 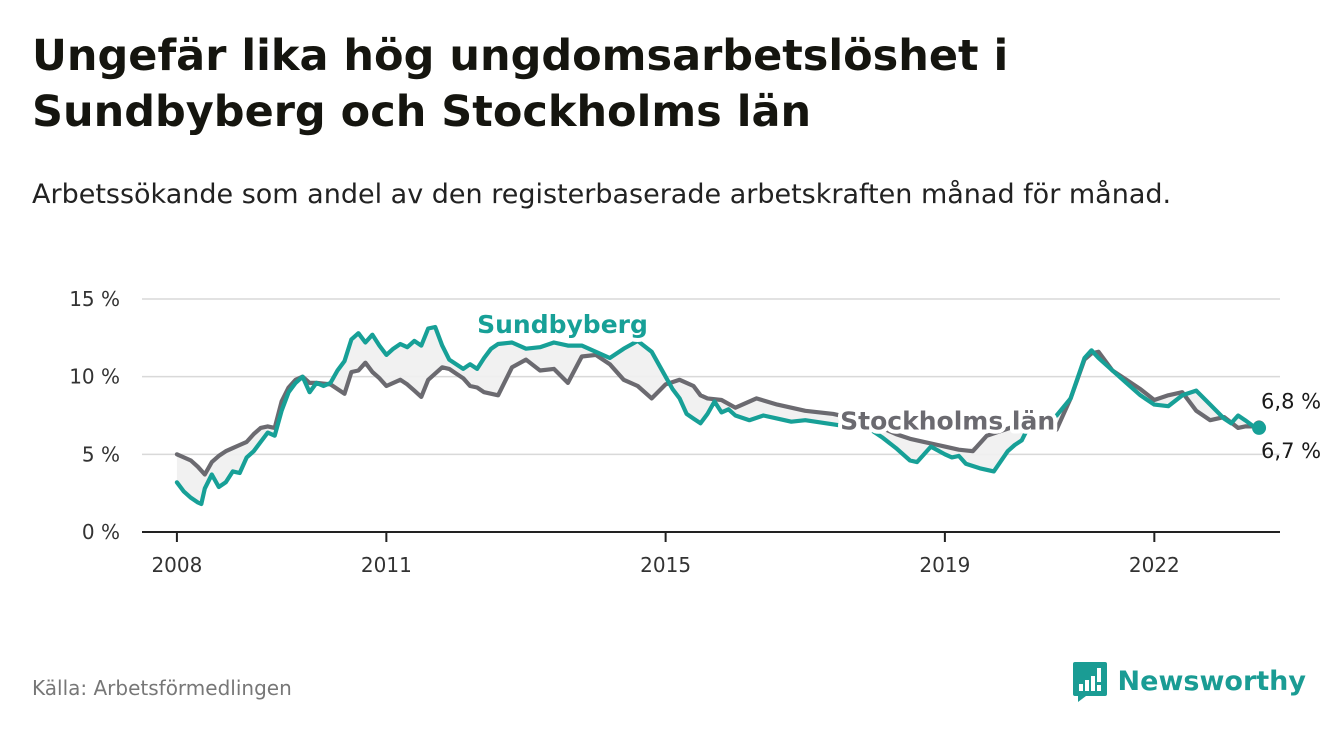 I want to click on y-tick-label: 15 %, so click(x=94, y=299).